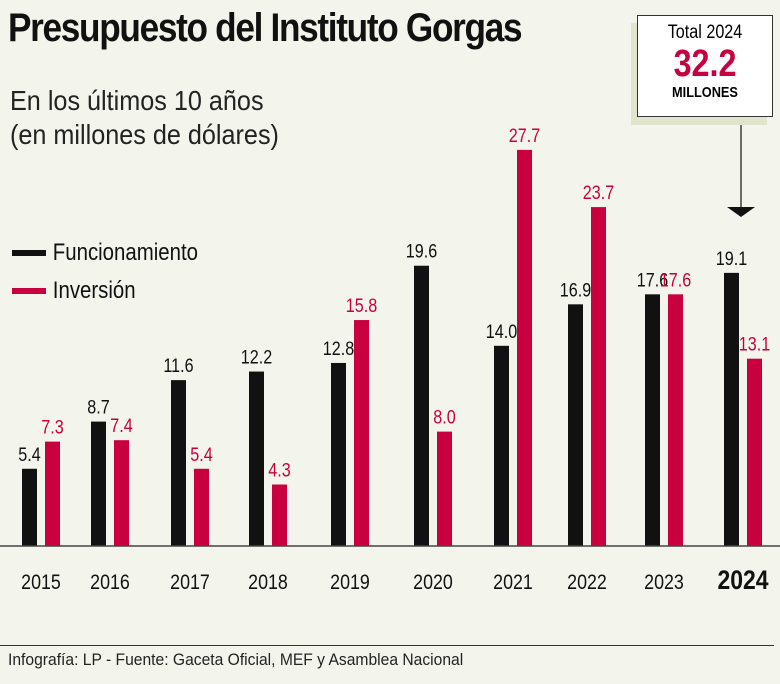  I want to click on data-label: 11.6, so click(178, 366).